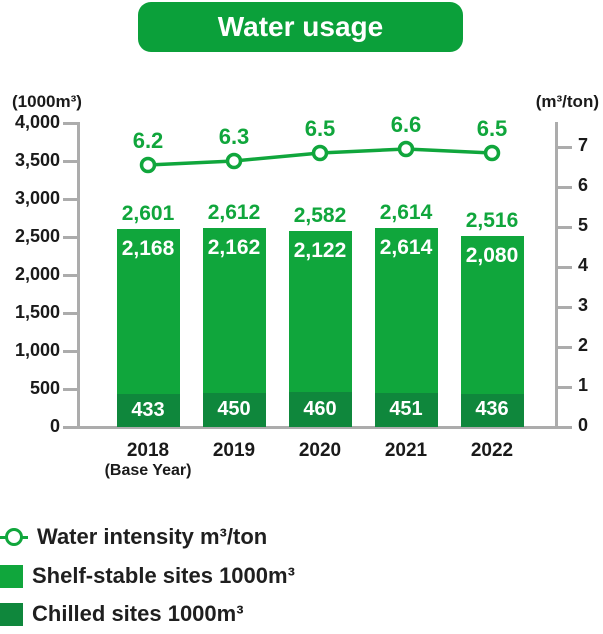 The width and height of the screenshot is (603, 634). I want to click on right-axis-line, so click(556, 275).